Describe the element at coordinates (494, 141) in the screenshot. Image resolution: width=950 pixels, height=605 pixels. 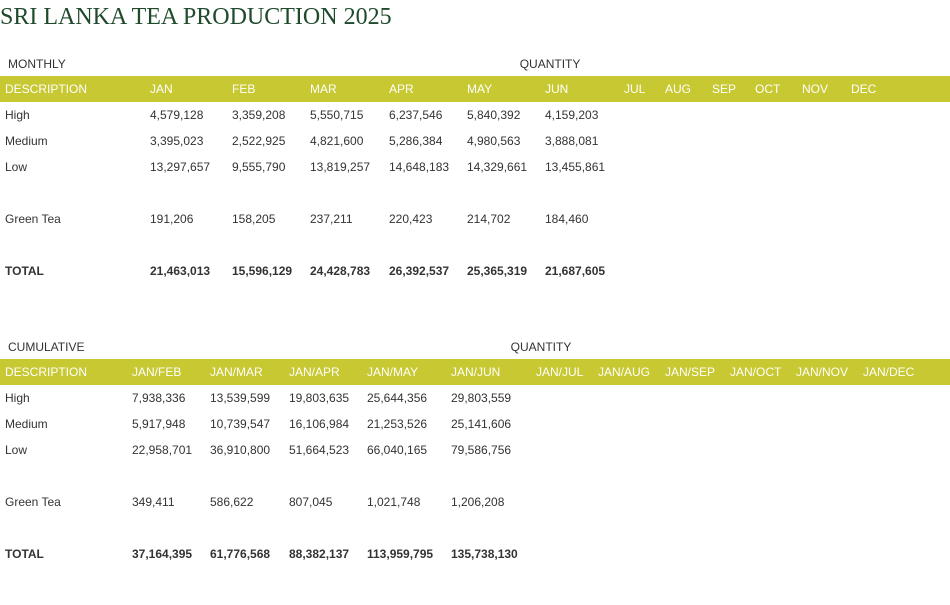
I see `value-cell: 4,980,563` at that location.